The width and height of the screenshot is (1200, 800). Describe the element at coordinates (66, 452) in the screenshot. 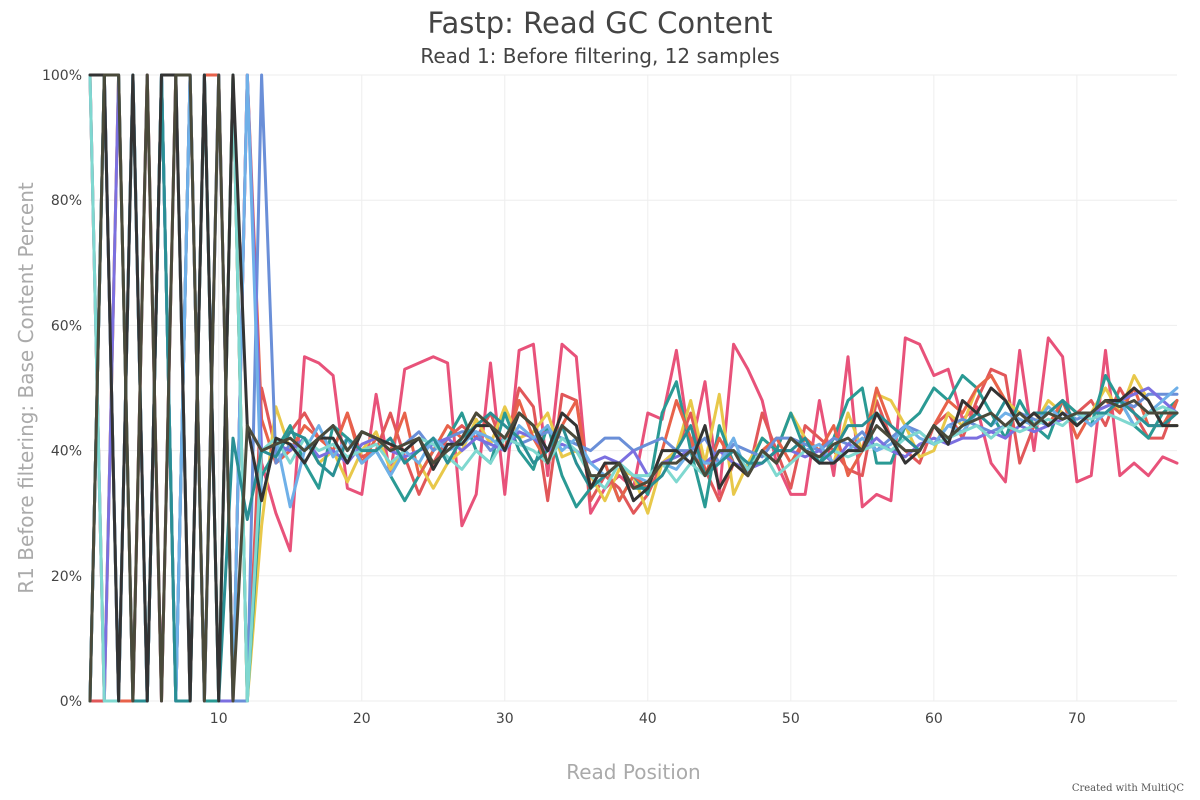

I see `y-tick-label: 40%` at that location.